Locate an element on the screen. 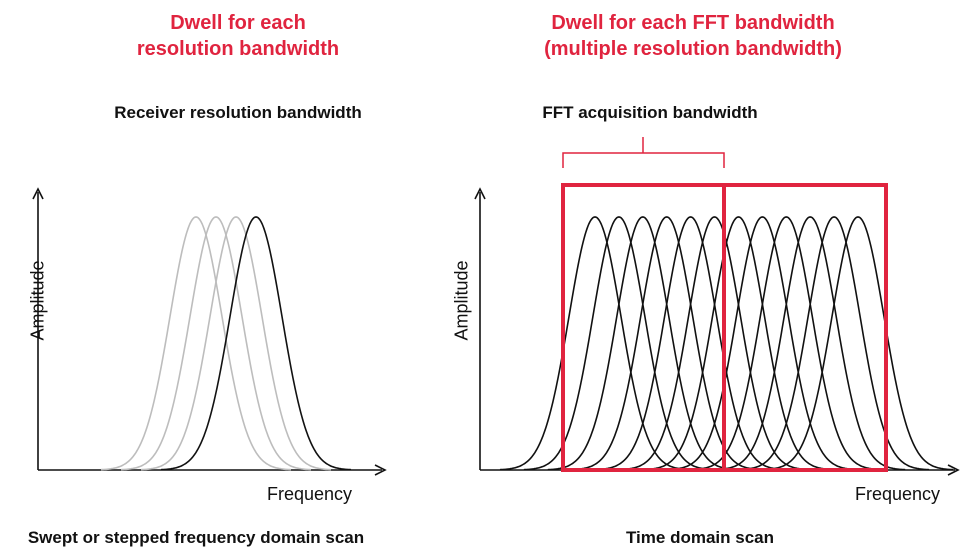 The height and width of the screenshot is (556, 963). left-x-axis-label: Frequency is located at coordinates (310, 494).